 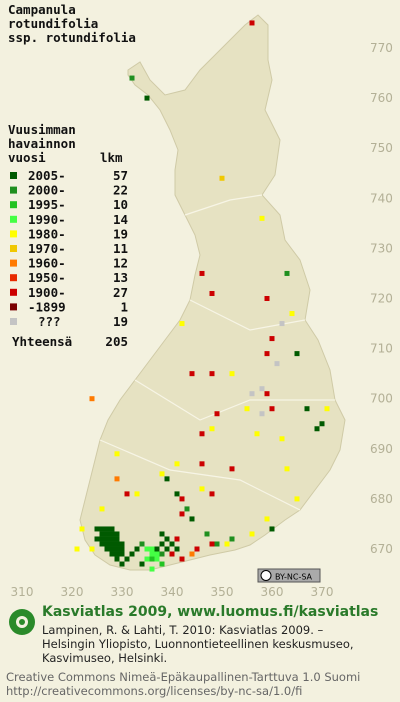 What do you see at coordinates (294, 577) in the screenshot?
I see `badge-text: BY-NC-SA` at bounding box center [294, 577].